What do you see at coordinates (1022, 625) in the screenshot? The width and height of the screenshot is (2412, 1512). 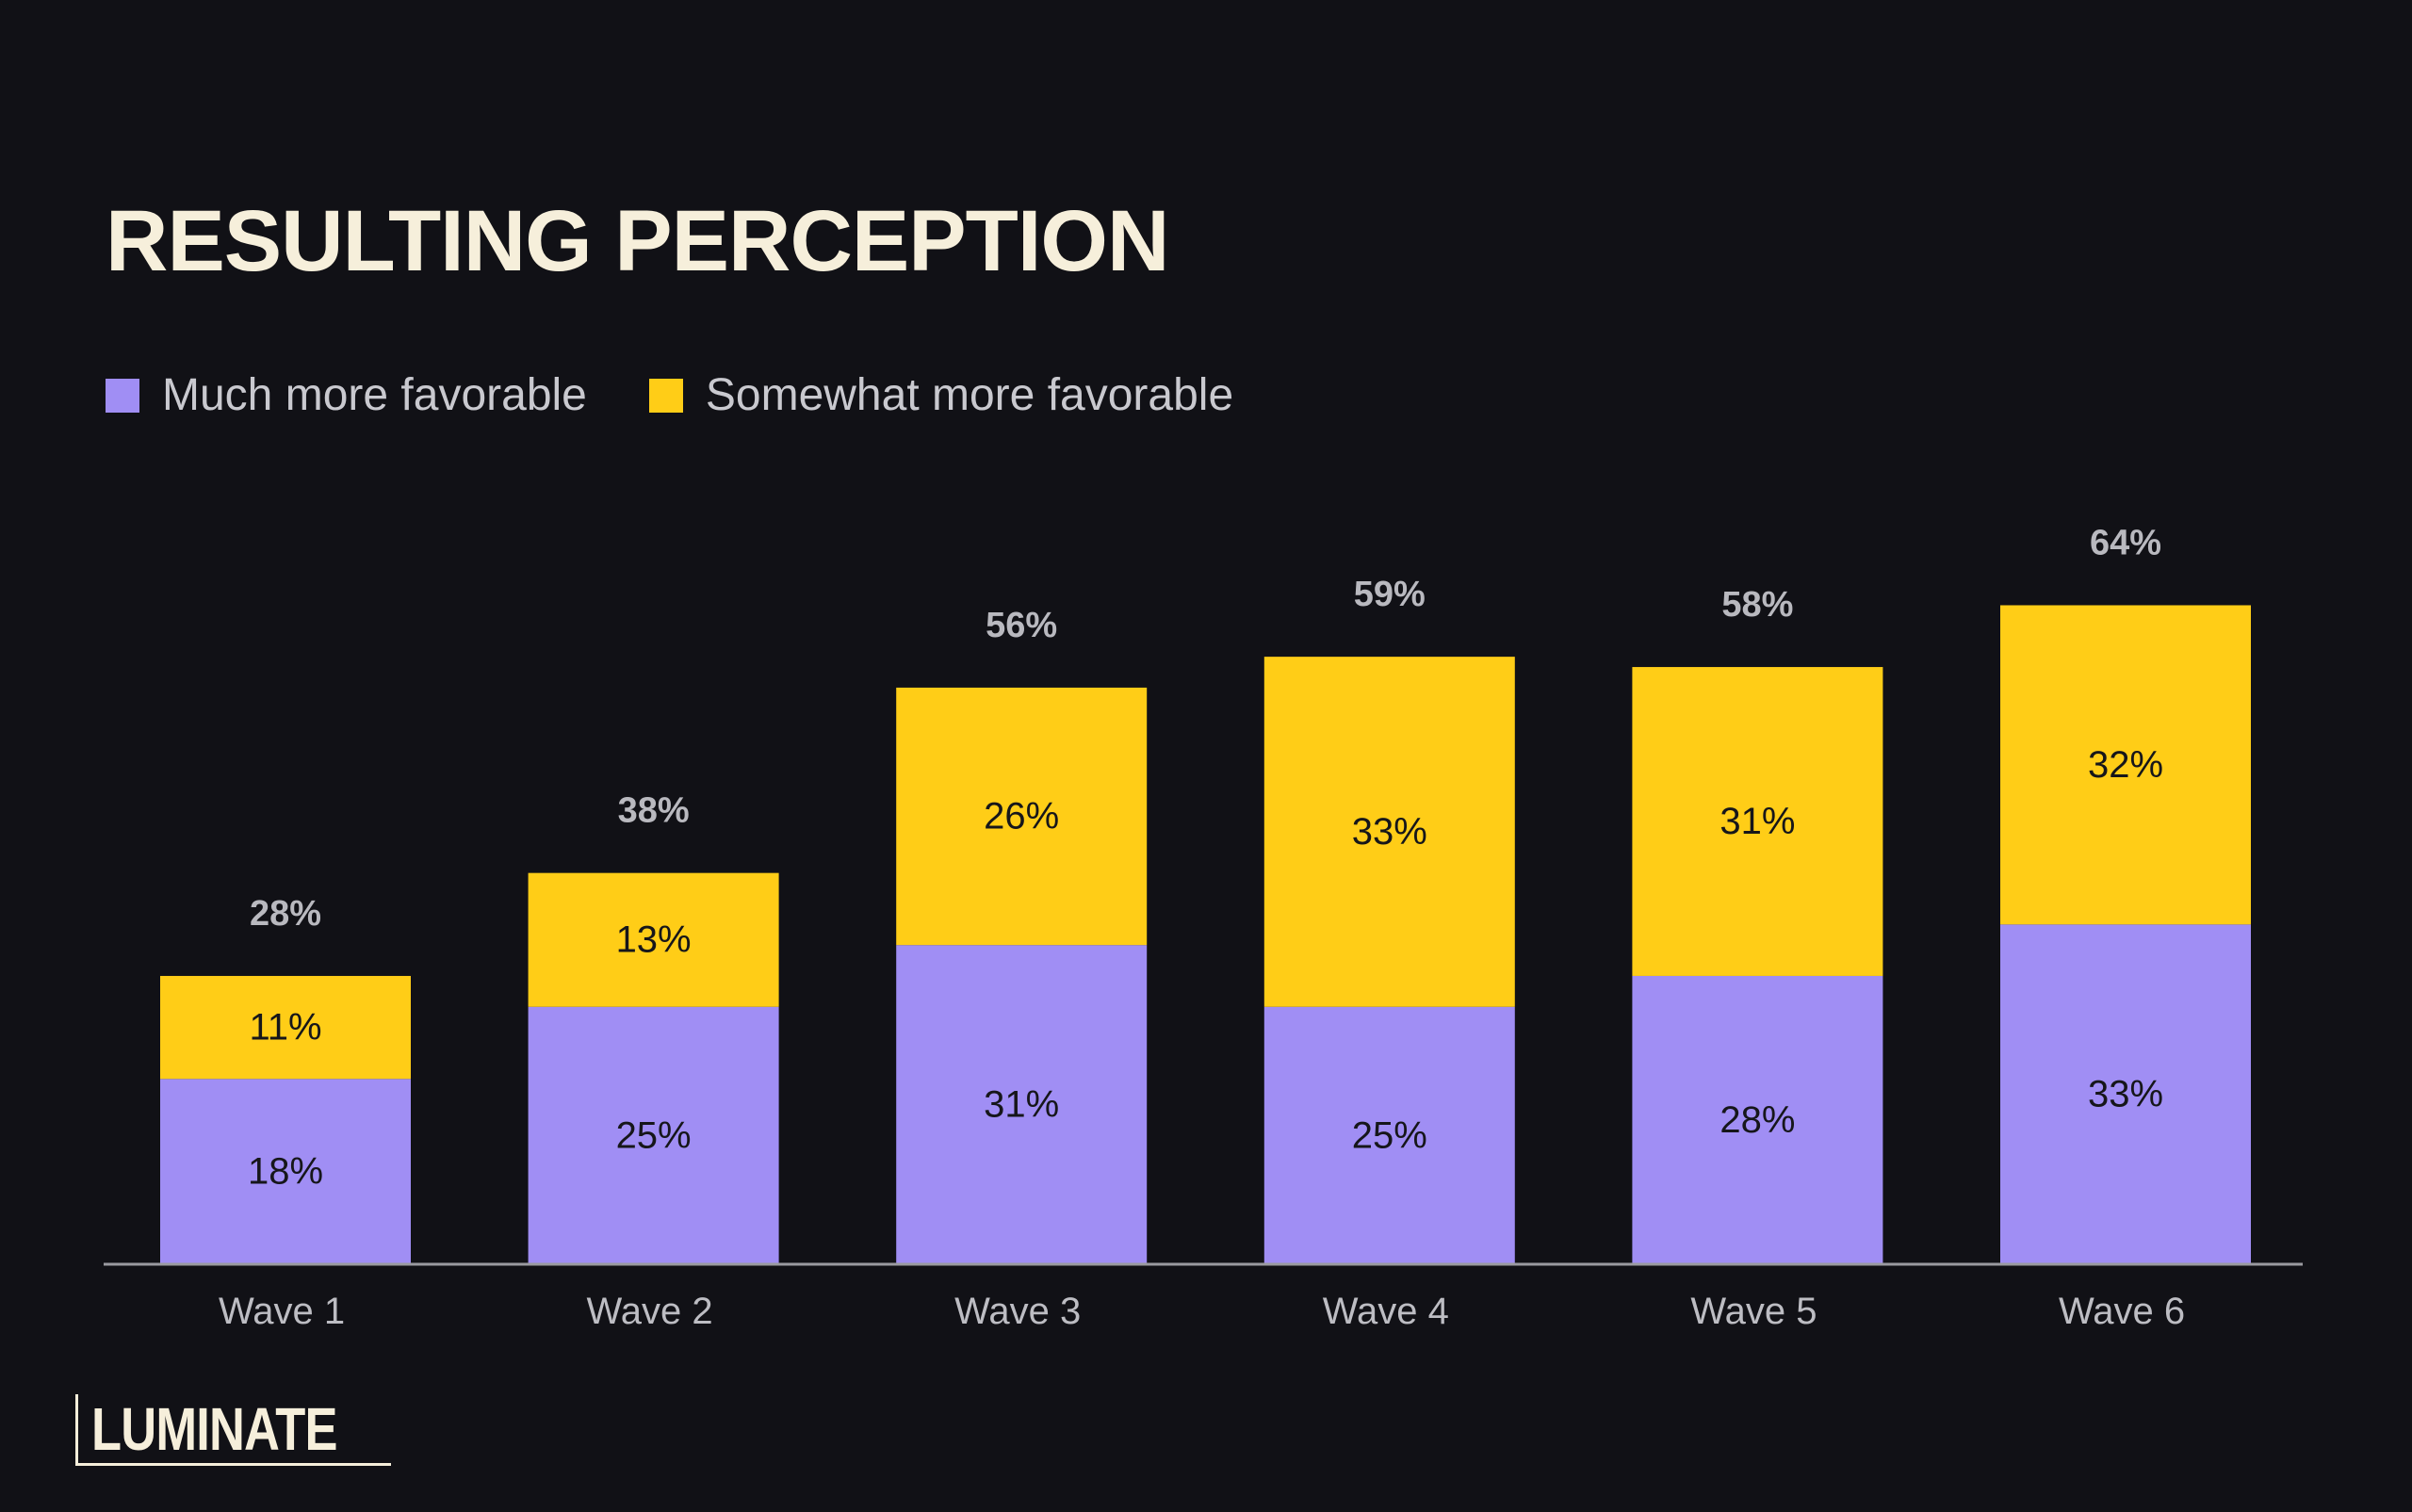 I see `total-label-wave-3: 56%` at bounding box center [1022, 625].